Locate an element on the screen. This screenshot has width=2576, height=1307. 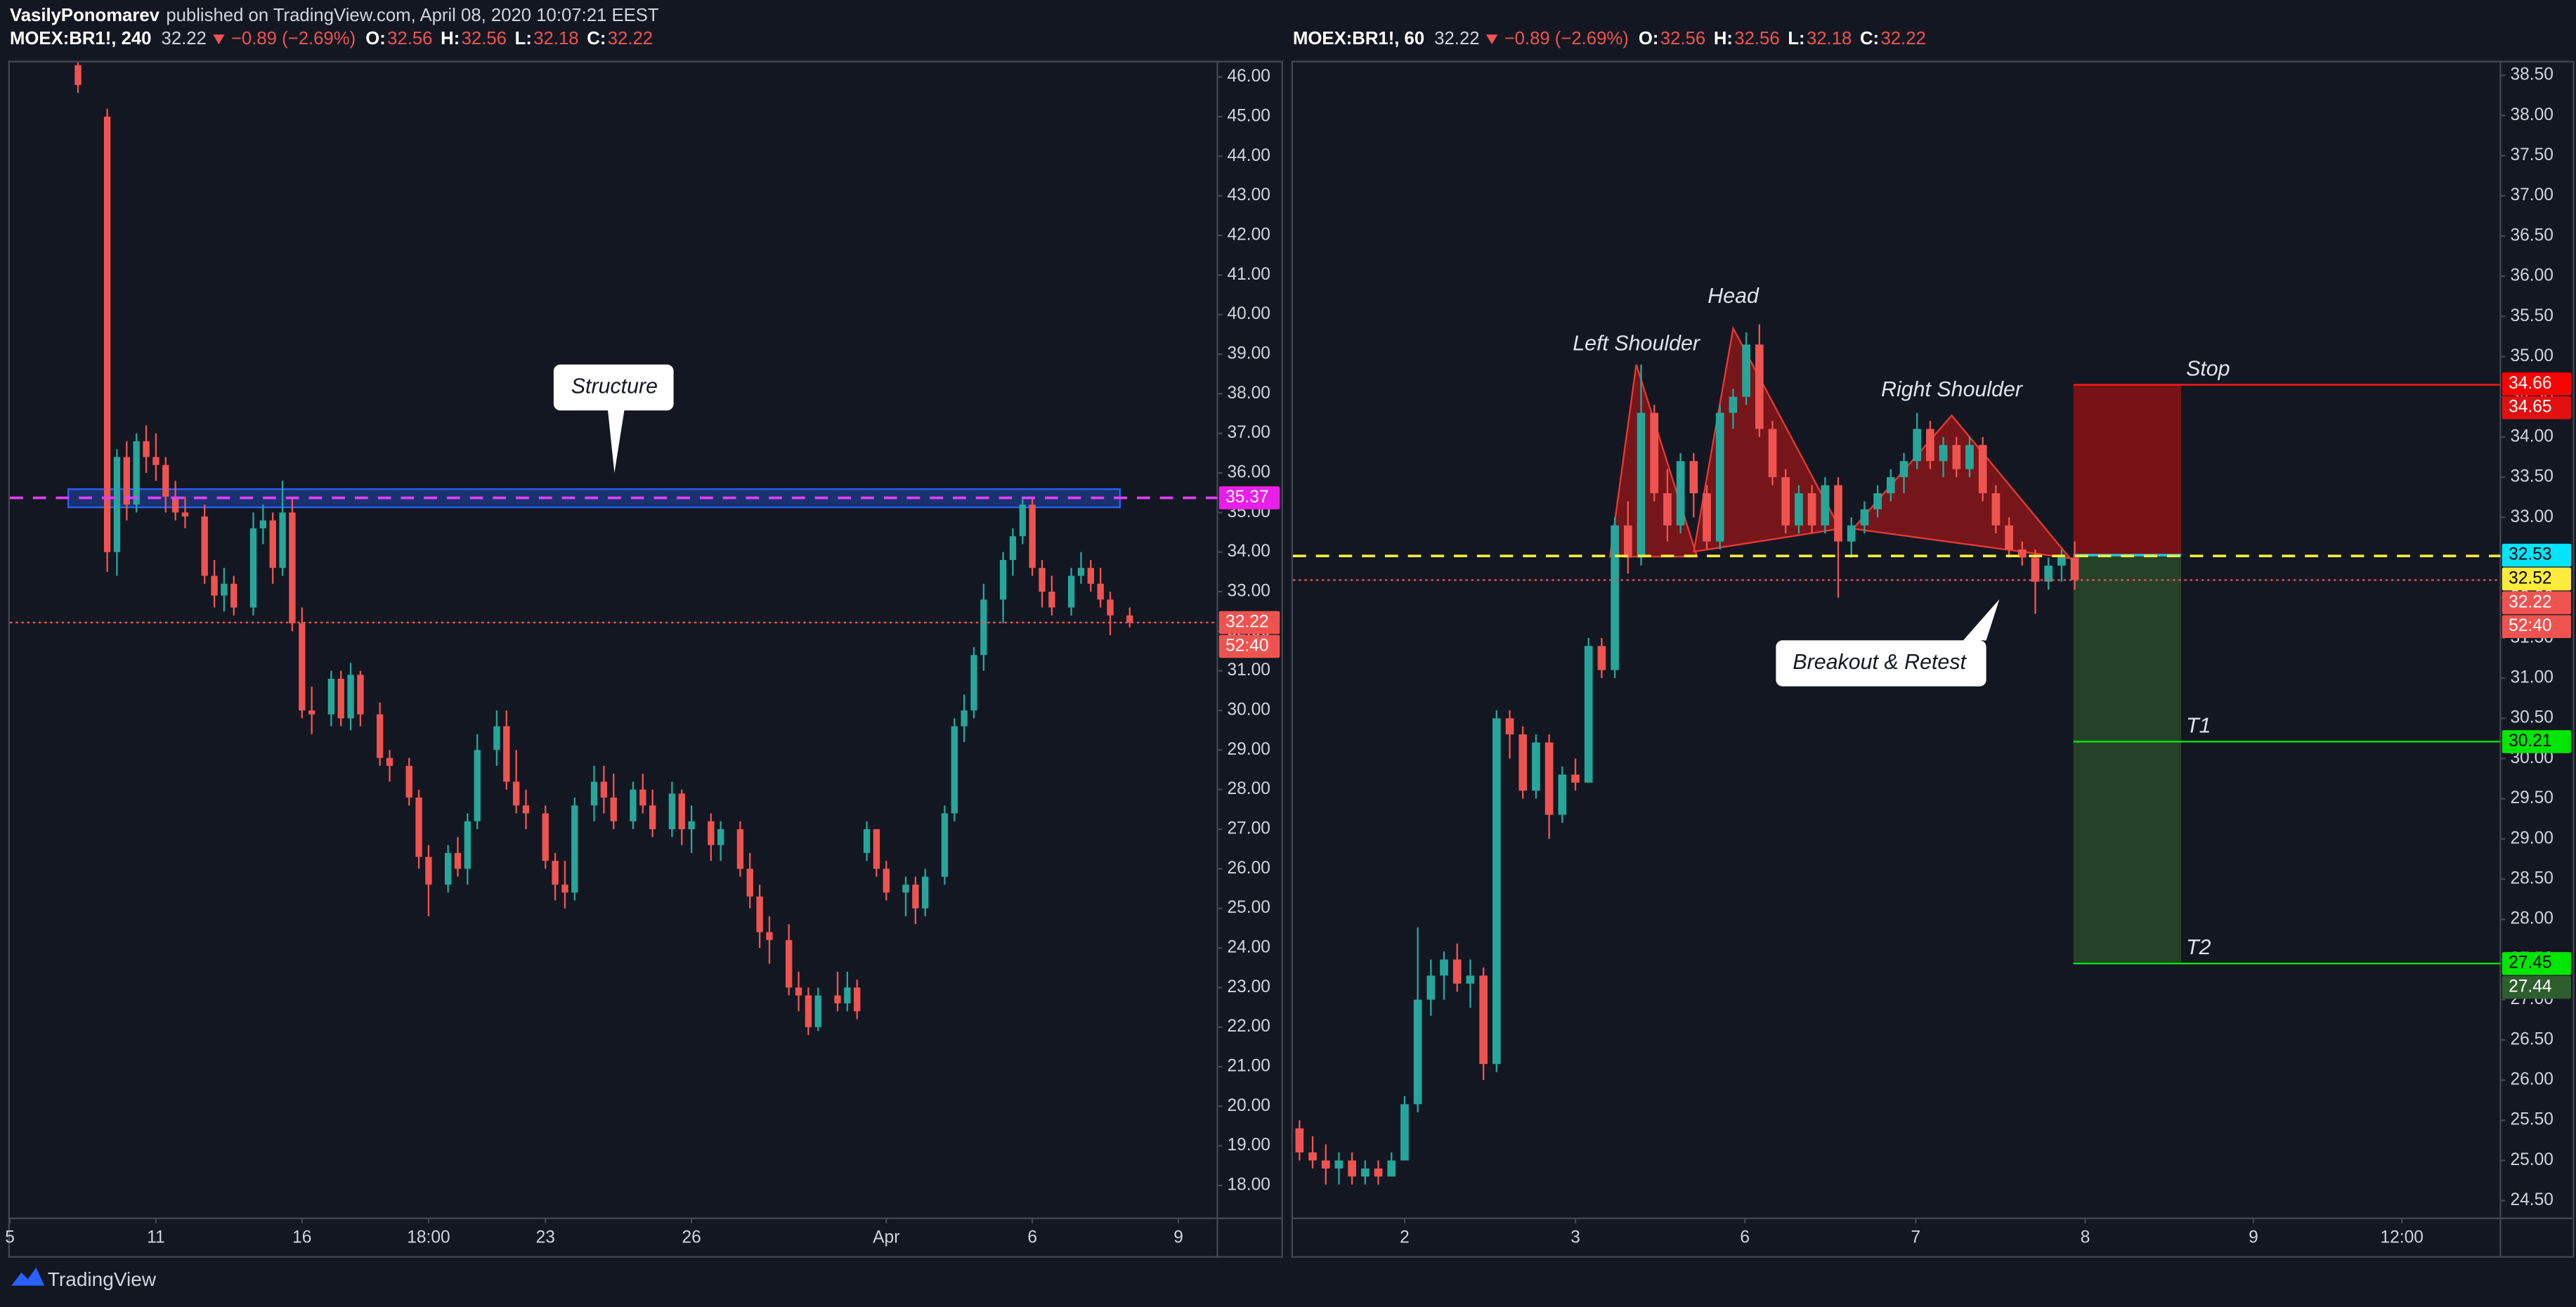
y-tick-label: 33.00 is located at coordinates (1248, 591).